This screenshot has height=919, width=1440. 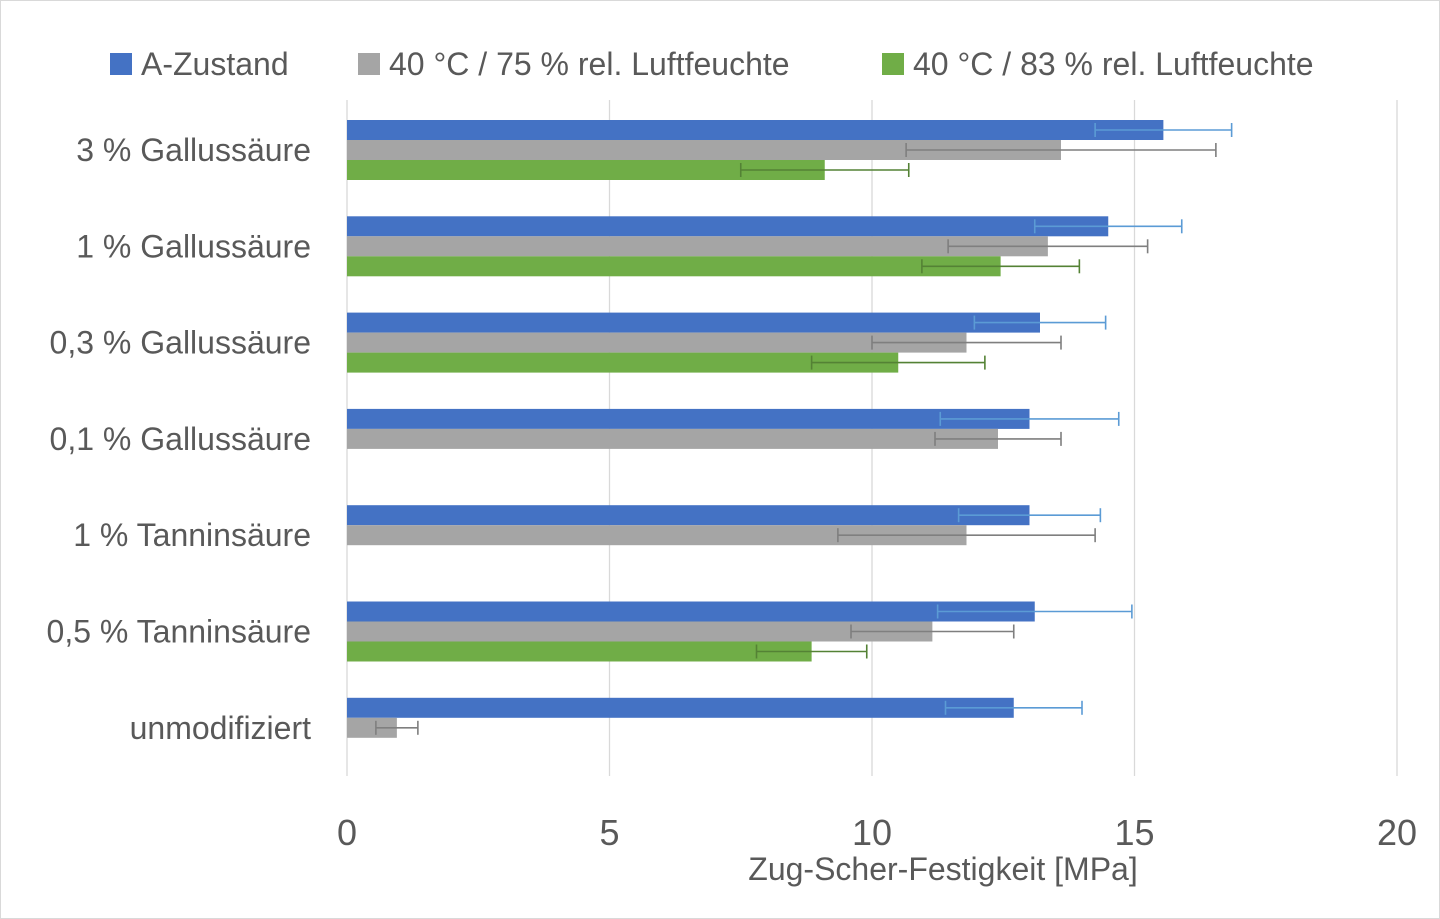 What do you see at coordinates (1113, 64) in the screenshot?
I see `legend-label: 40 °C / 83 % rel. Luftfeuchte` at bounding box center [1113, 64].